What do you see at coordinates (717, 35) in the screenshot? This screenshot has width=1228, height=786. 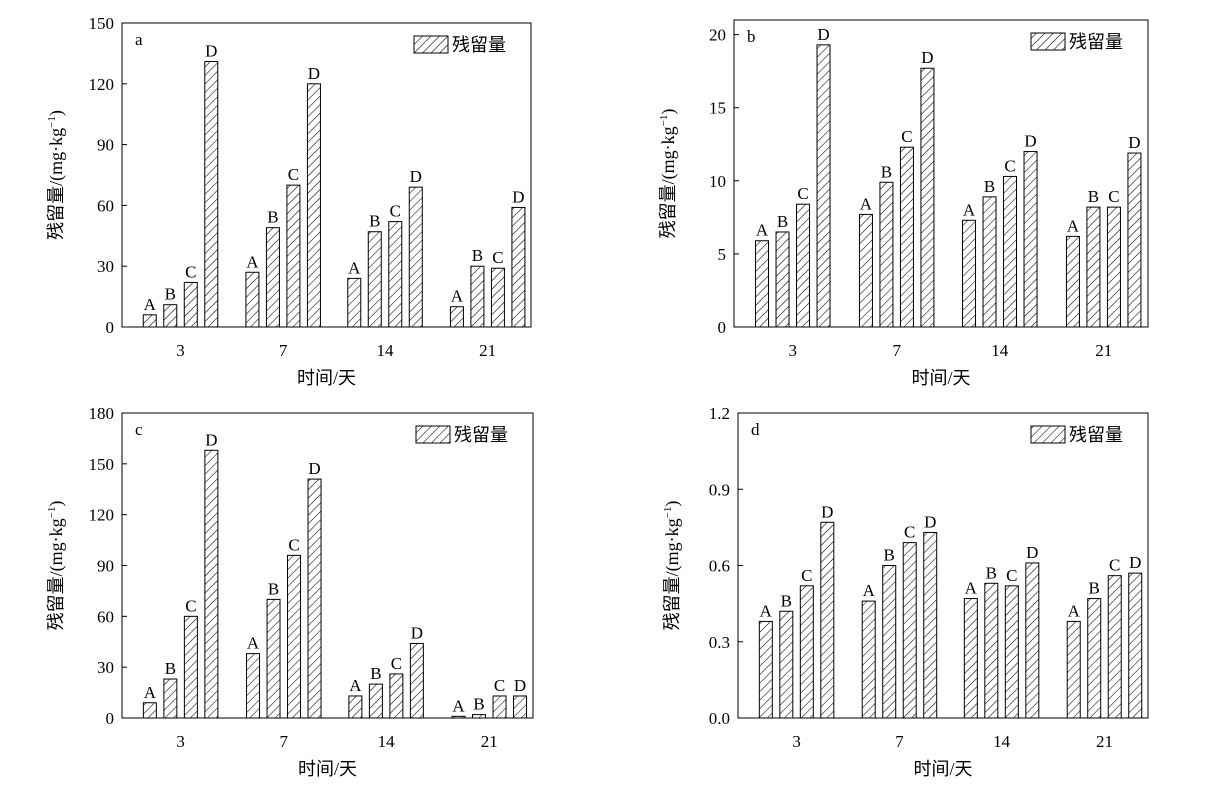 I see `y-tick-label: 20` at bounding box center [717, 35].